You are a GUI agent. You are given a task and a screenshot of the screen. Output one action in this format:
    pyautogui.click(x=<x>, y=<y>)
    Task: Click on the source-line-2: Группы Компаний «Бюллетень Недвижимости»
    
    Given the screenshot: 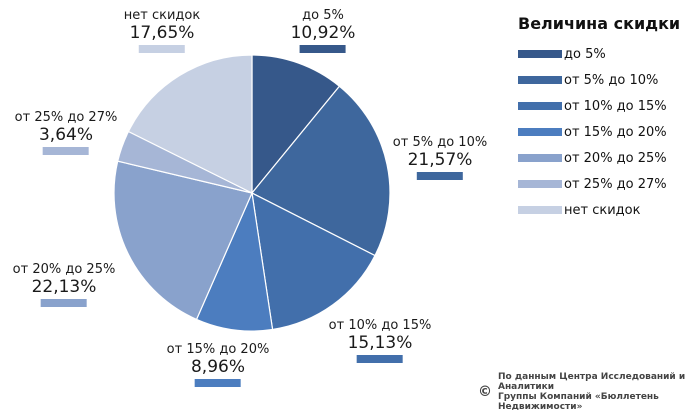 What is the action you would take?
    pyautogui.click(x=578, y=401)
    